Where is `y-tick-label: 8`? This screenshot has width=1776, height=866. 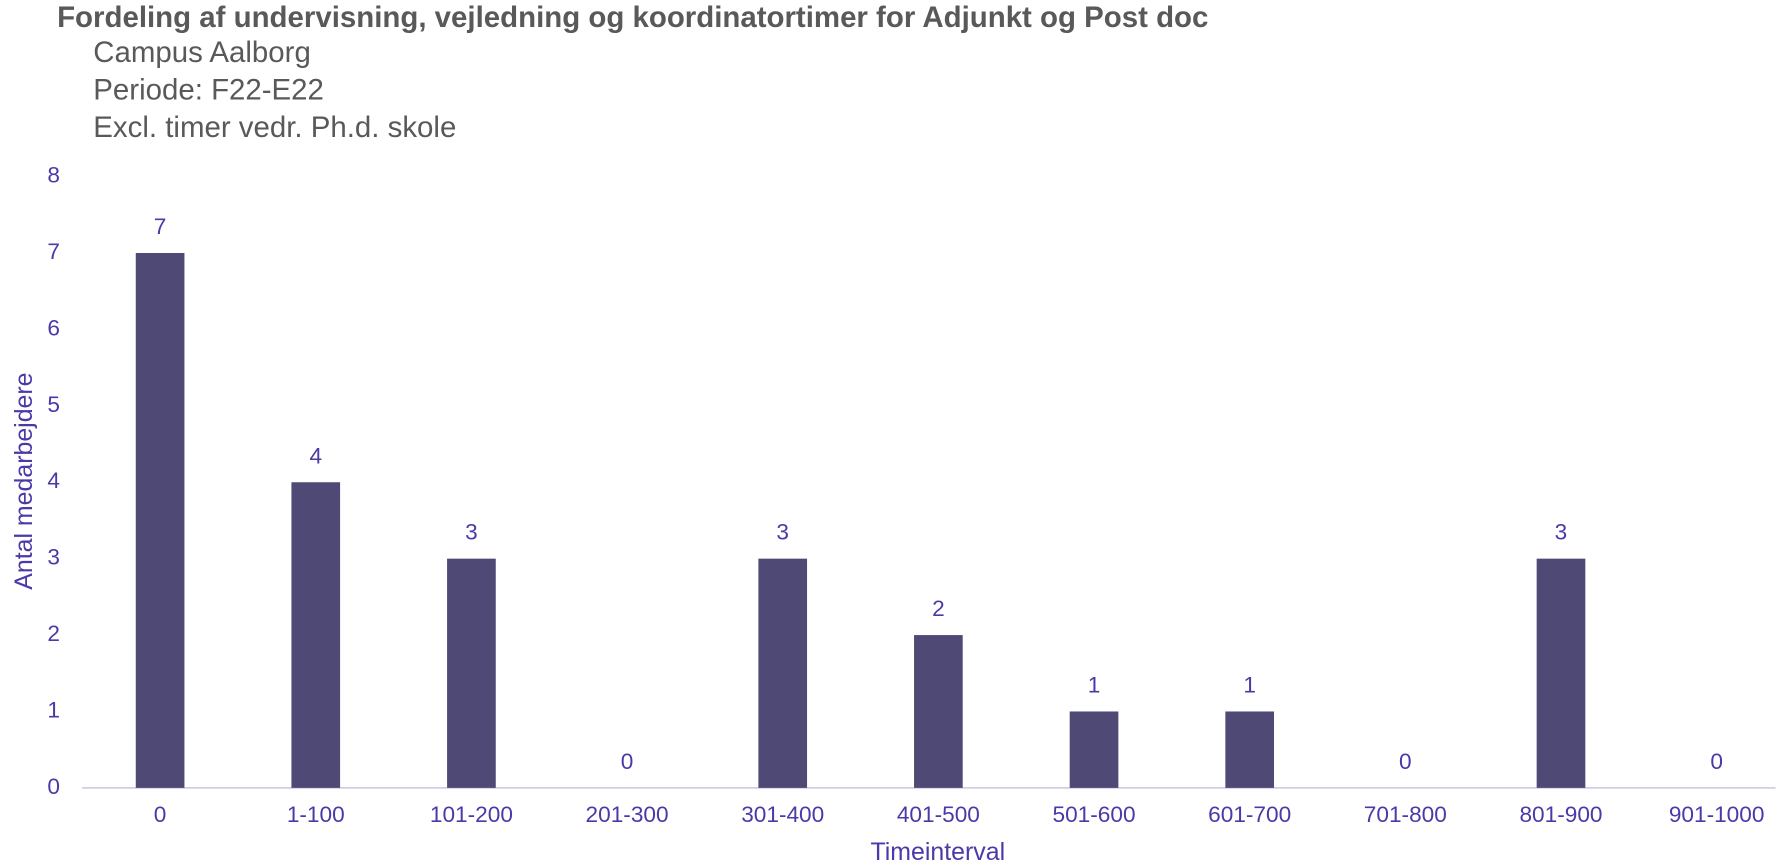
y-tick-label: 8 is located at coordinates (53, 175).